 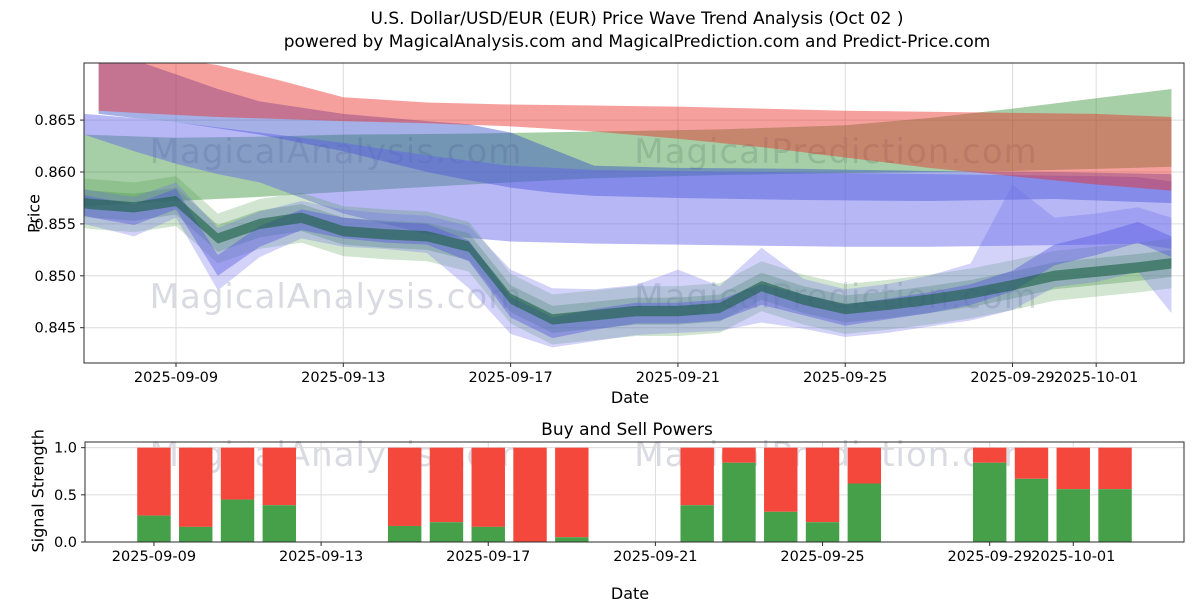 What do you see at coordinates (65, 449) in the screenshot?
I see `y-tick-label: 1.0` at bounding box center [65, 449].